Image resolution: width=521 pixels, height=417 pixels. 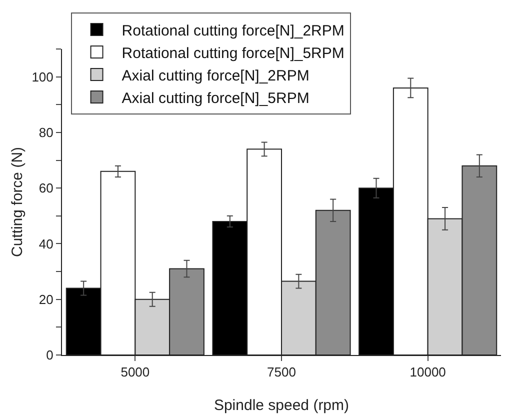 I want to click on y-tick-label: 20, so click(x=46, y=299).